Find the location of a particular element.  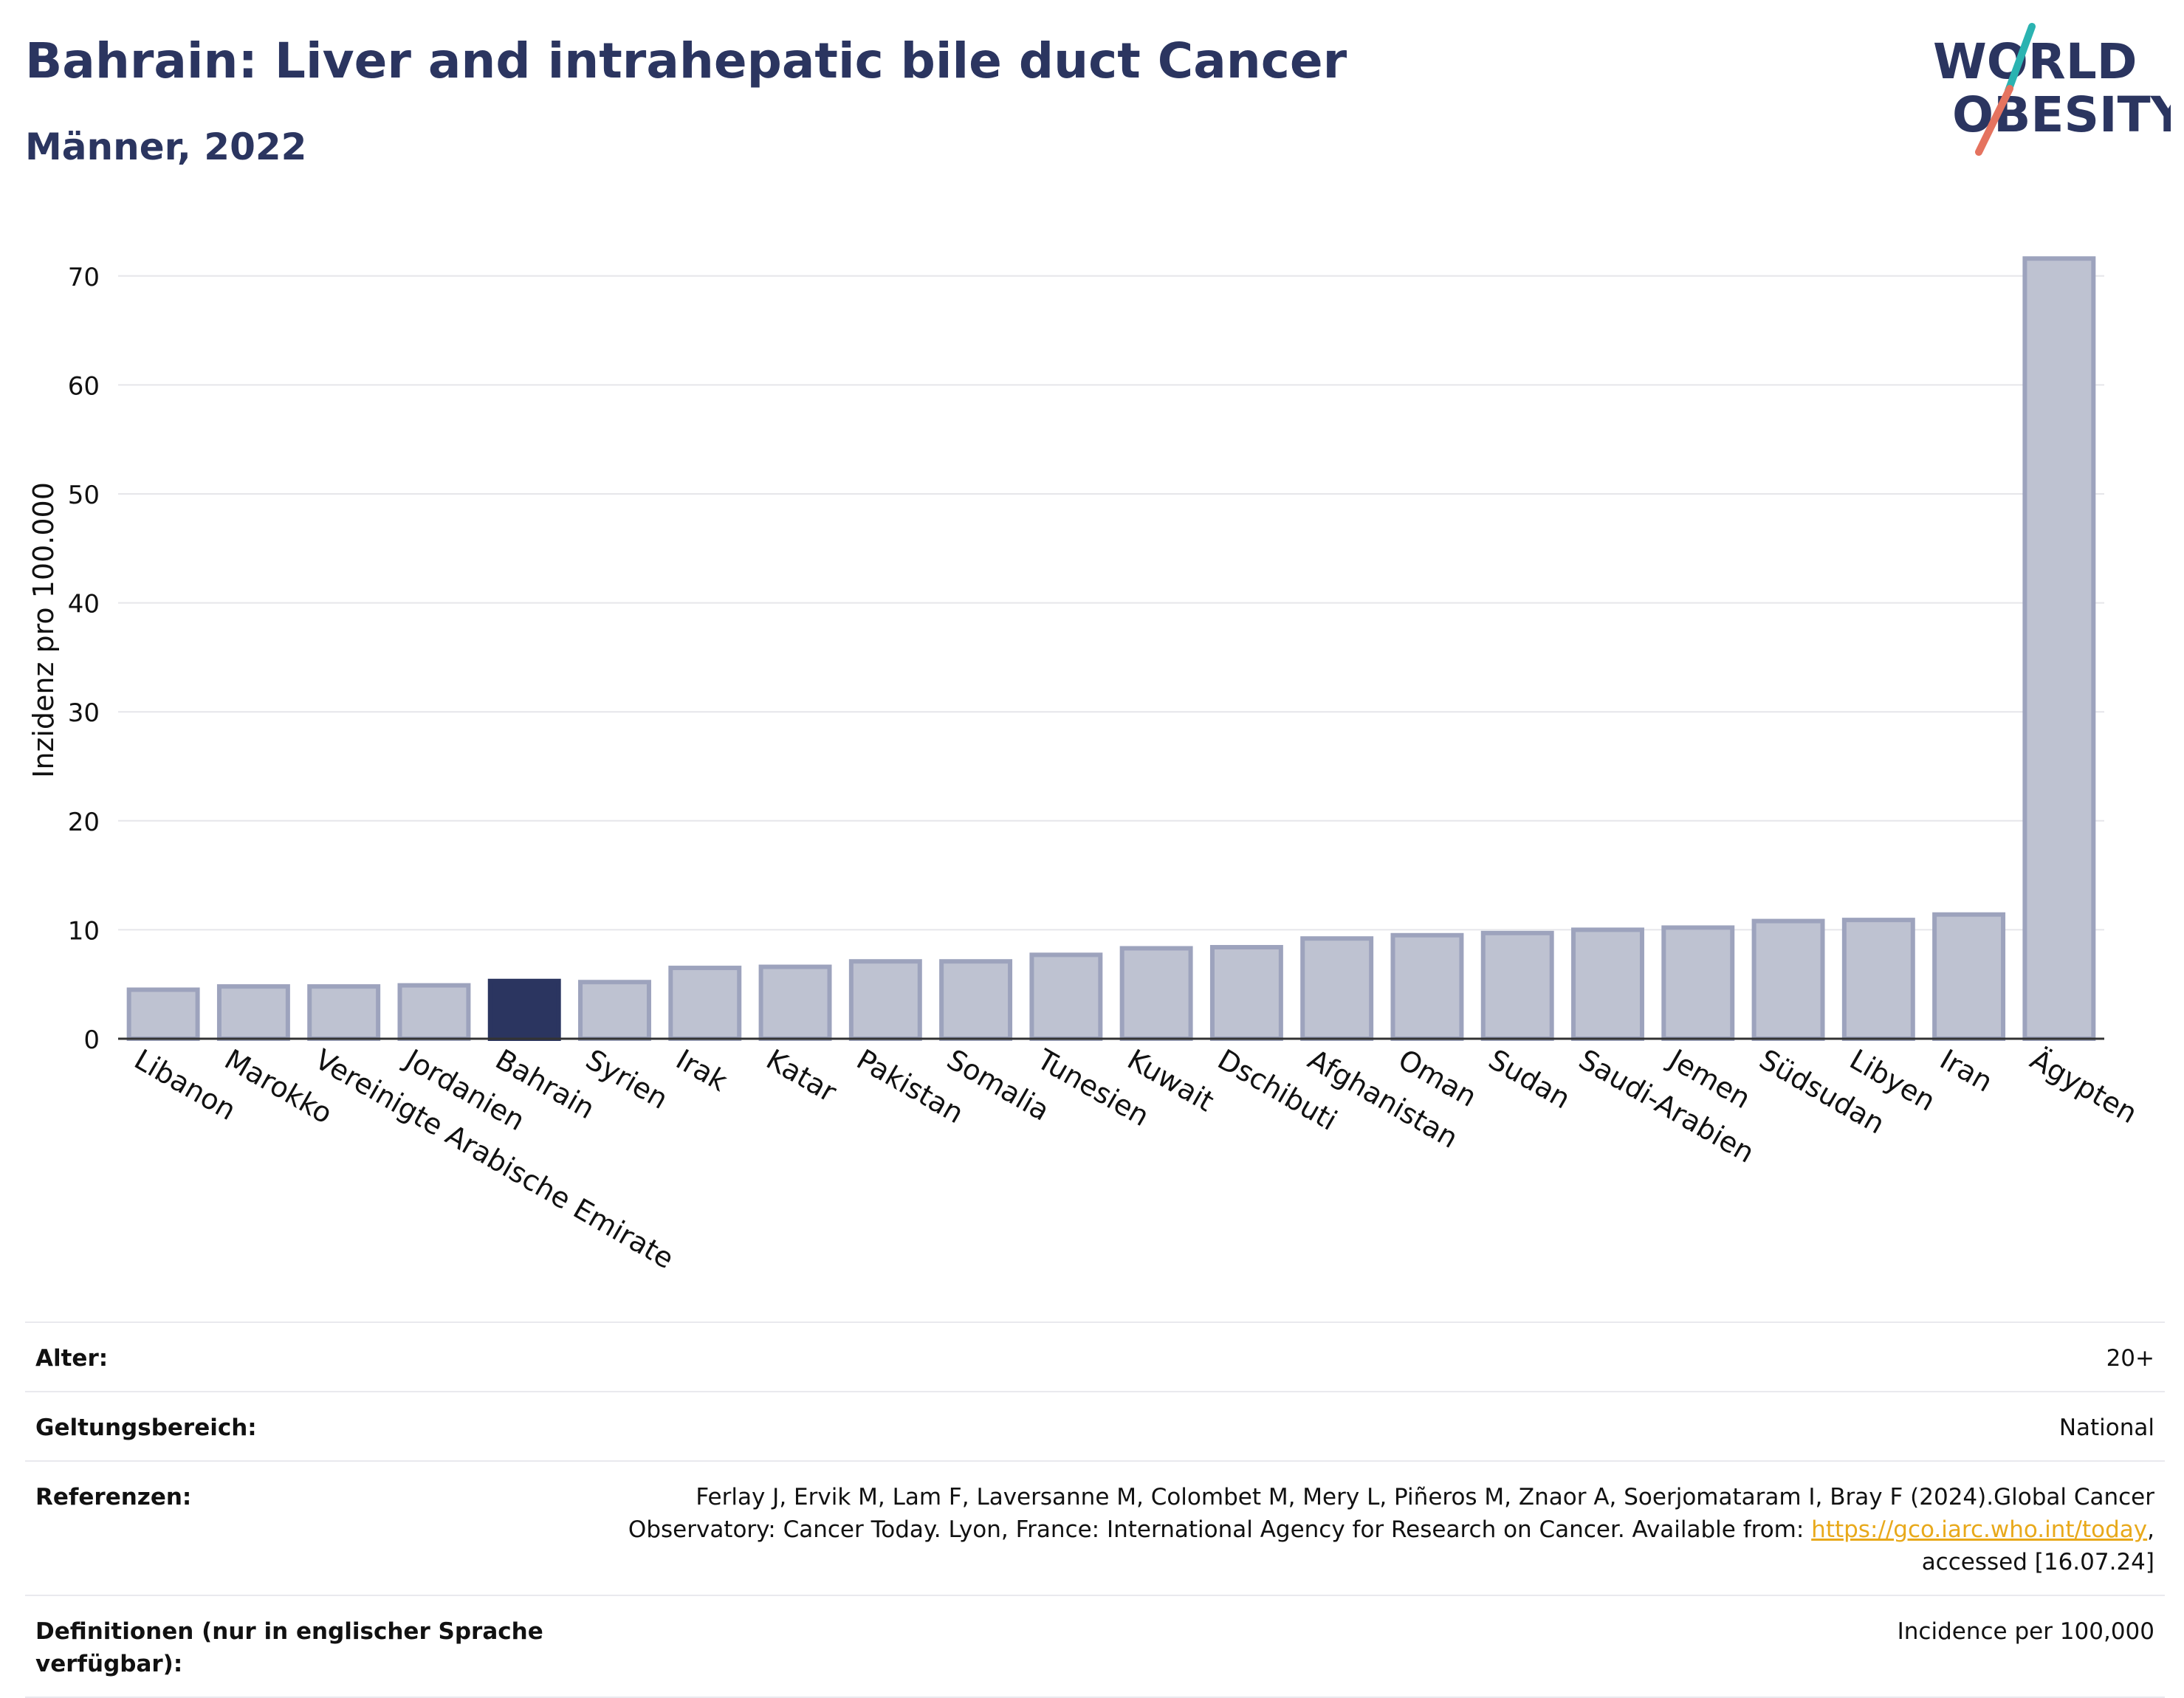

definitions-value: Incidence per 100,000 is located at coordinates (2026, 1632).